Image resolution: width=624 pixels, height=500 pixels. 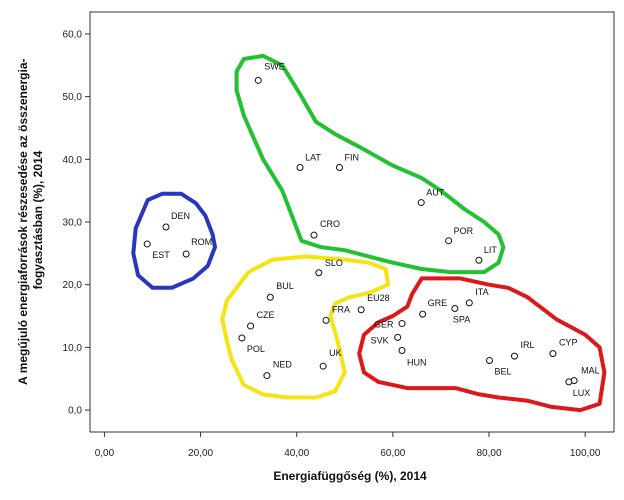 I want to click on point-label-fra: FRA, so click(x=341, y=309).